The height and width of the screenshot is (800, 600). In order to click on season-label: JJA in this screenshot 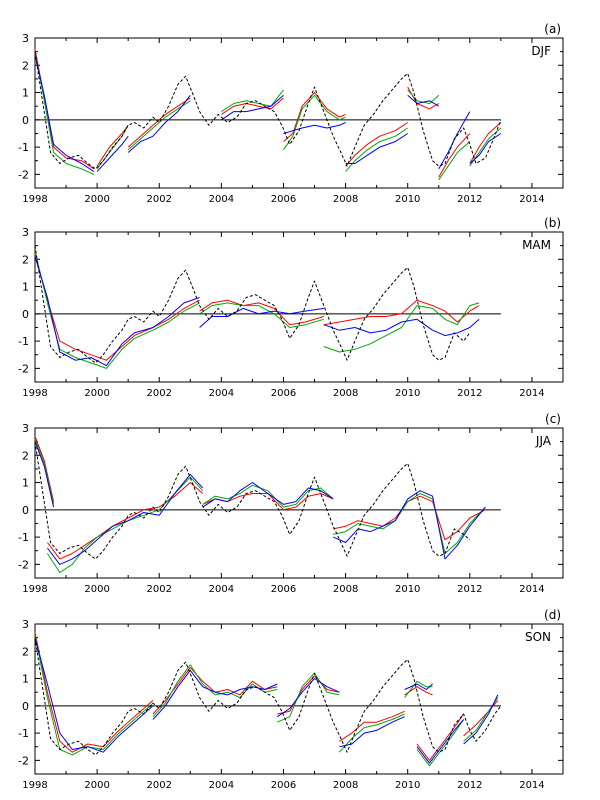, I will do `click(543, 441)`.